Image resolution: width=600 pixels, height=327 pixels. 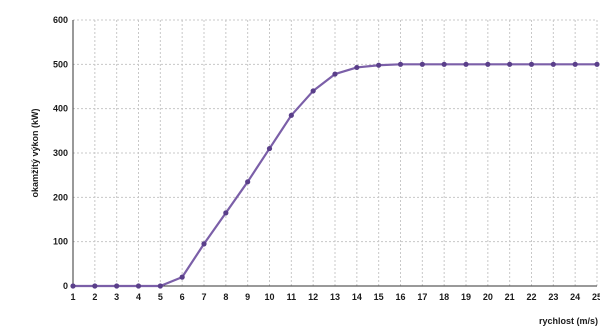 I want to click on x-tick-label: 23, so click(x=553, y=297).